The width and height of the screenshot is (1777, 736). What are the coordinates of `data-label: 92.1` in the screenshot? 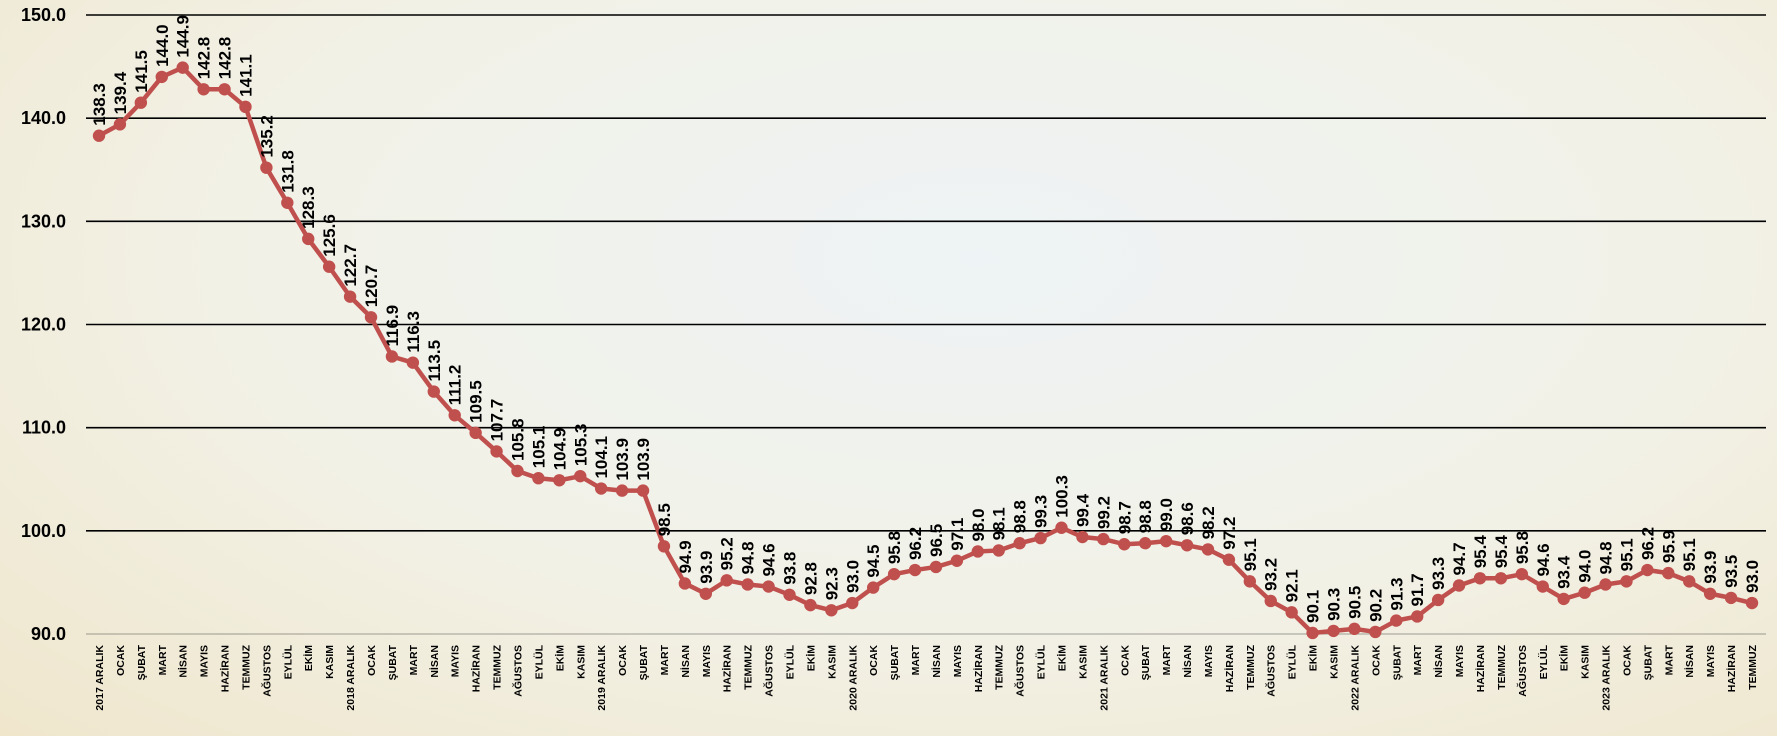 It's located at (1292, 585).